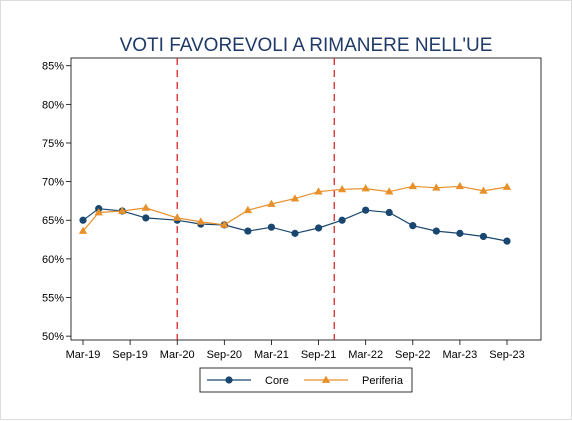 This screenshot has height=421, width=572. What do you see at coordinates (129, 355) in the screenshot?
I see `x-tick-label: Sep-19` at bounding box center [129, 355].